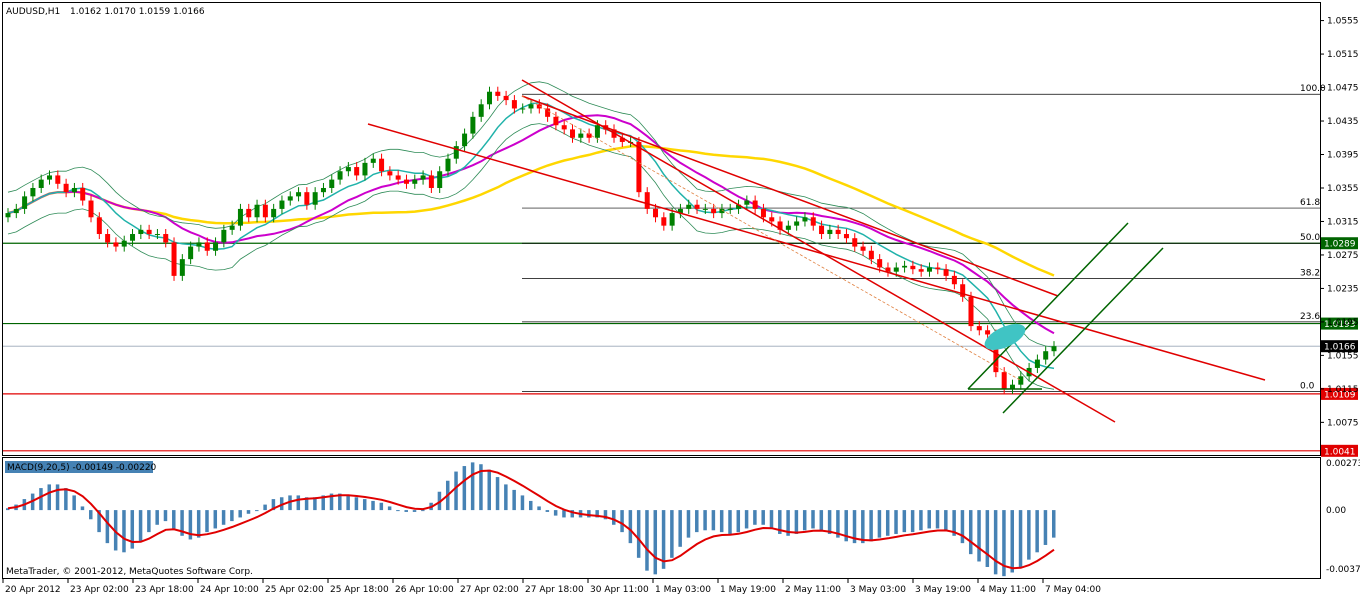 The width and height of the screenshot is (1360, 599). What do you see at coordinates (1343, 423) in the screenshot?
I see `price-tick-label: 1.0075` at bounding box center [1343, 423].